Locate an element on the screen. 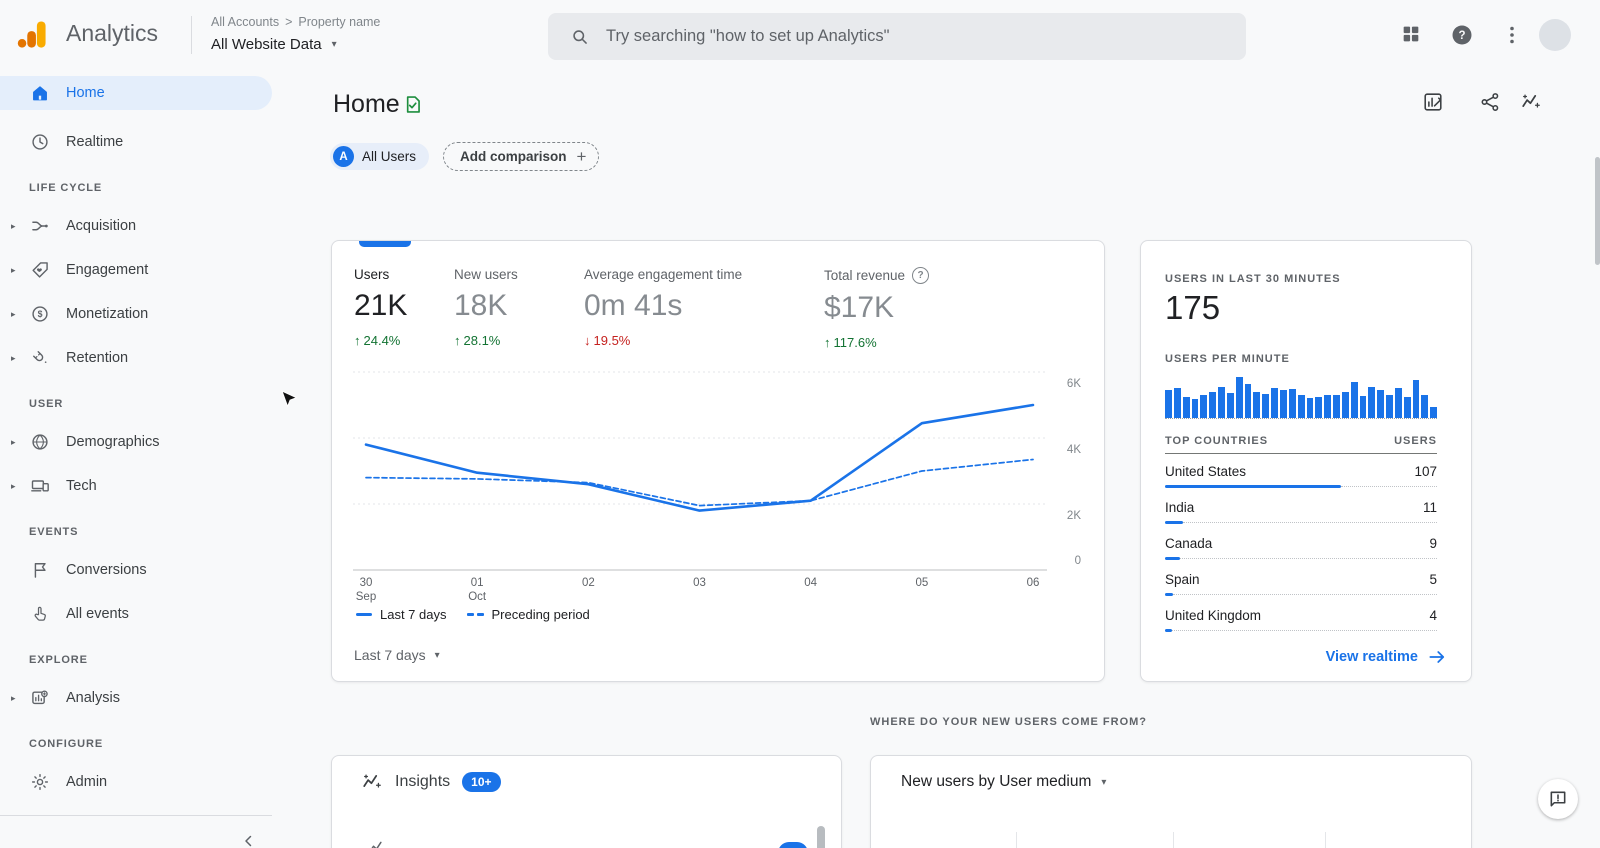  trend-down-icon: ↓ is located at coordinates (587, 340).